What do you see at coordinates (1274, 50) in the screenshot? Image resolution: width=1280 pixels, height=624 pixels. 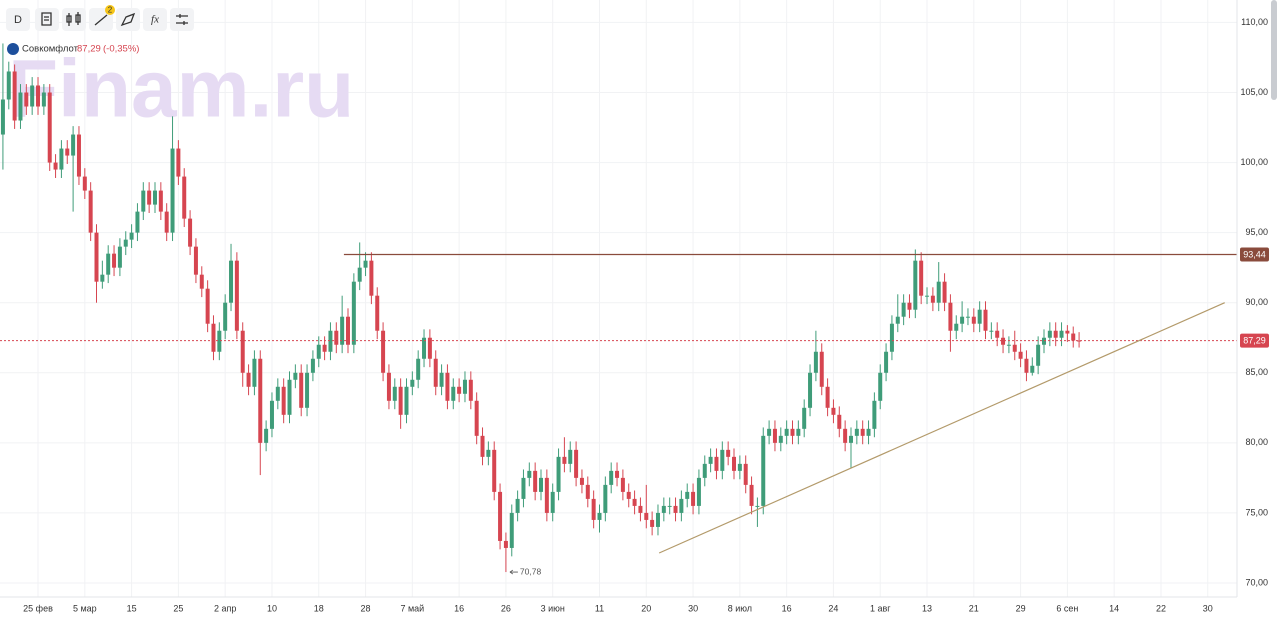 I see `scrollbar` at bounding box center [1274, 50].